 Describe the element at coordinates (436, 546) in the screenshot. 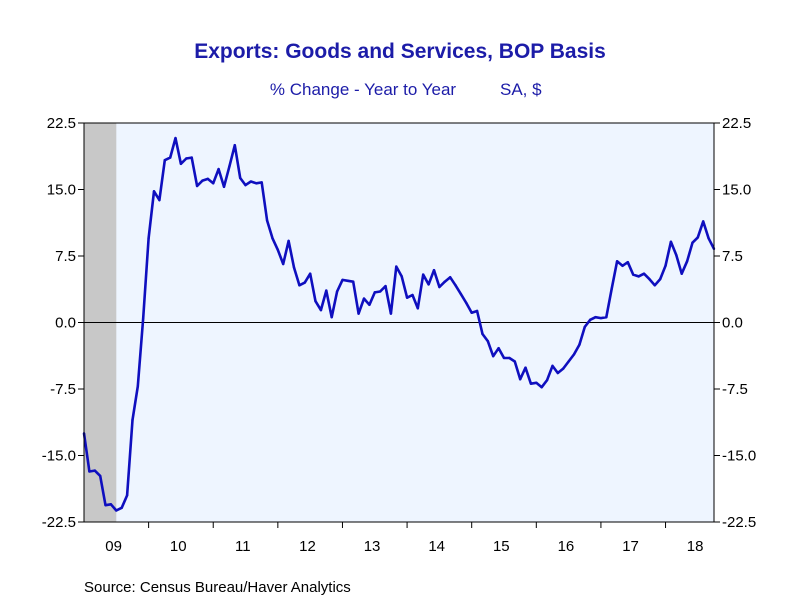

I see `x-tick-label: 14` at that location.